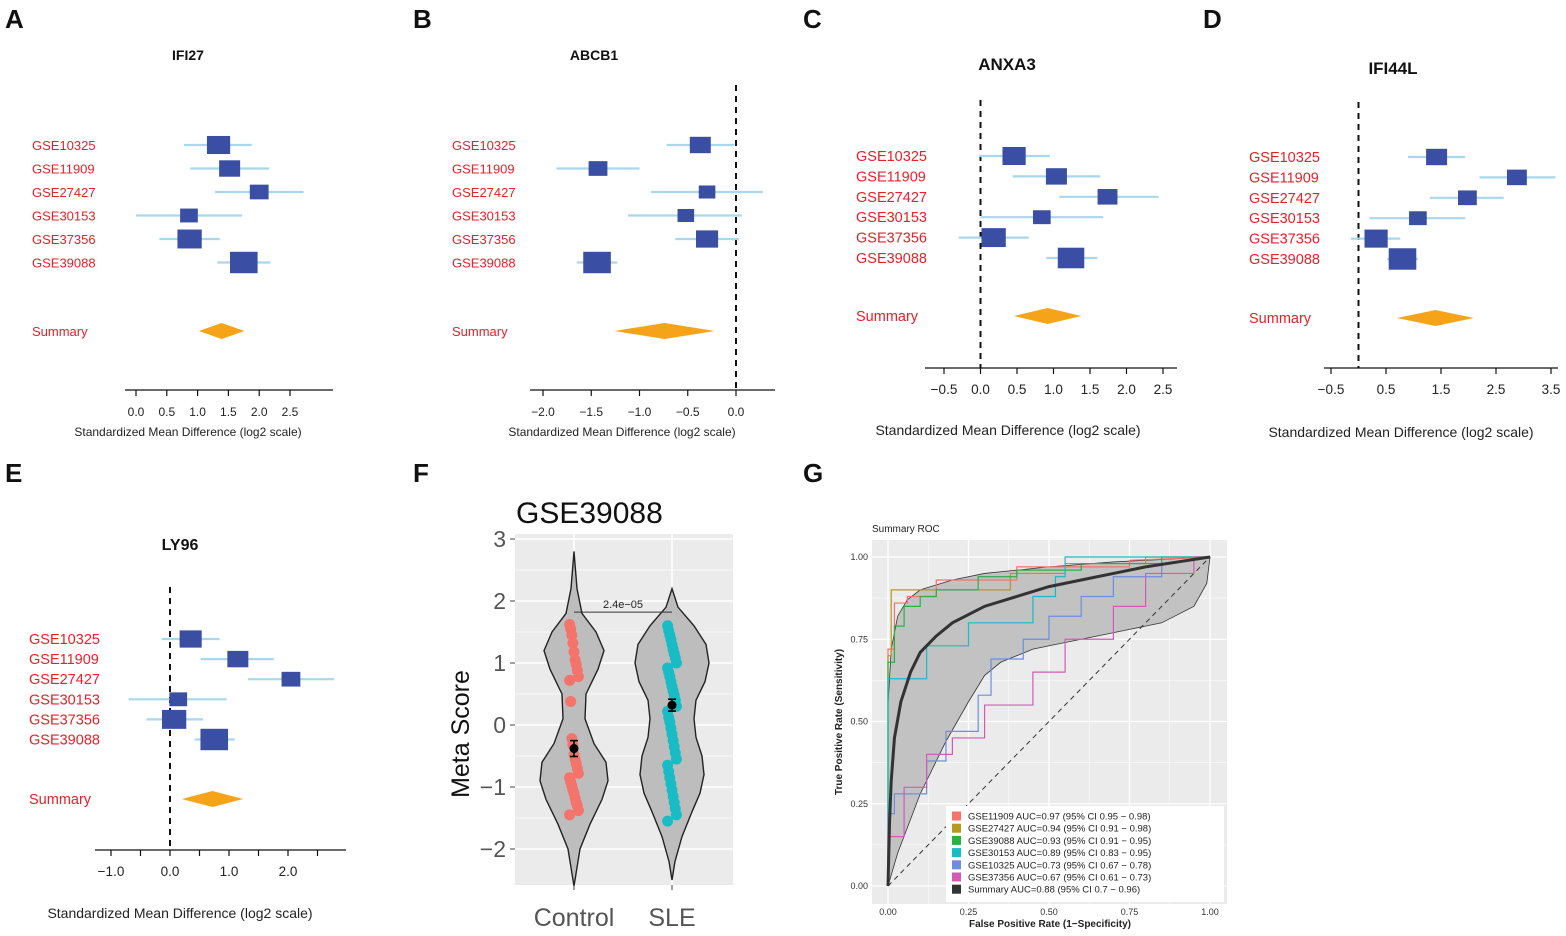 The image size is (1566, 936). Describe the element at coordinates (499, 663) in the screenshot. I see `y-tick-label: 1` at that location.